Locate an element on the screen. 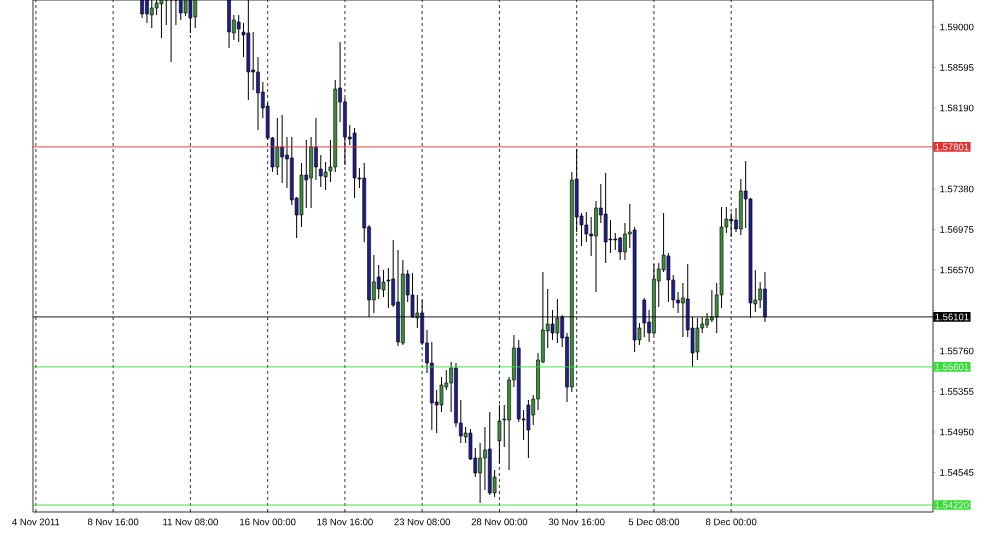 Image resolution: width=1001 pixels, height=538 pixels. y-tick-label: 1.56975 is located at coordinates (957, 229).